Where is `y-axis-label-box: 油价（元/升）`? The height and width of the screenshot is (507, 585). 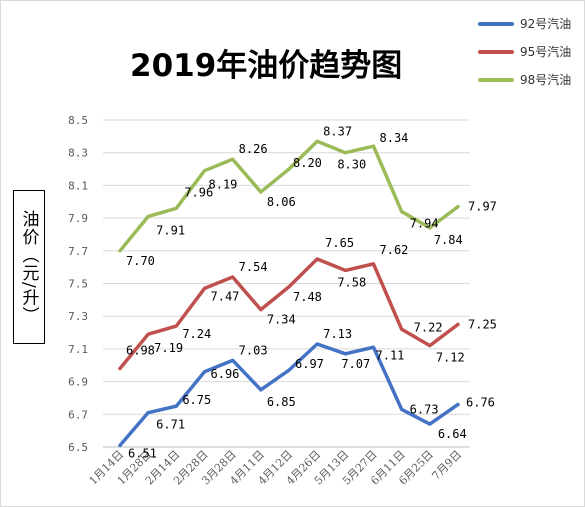 y-axis-label-box: 油价（元/升） is located at coordinates (29, 267).